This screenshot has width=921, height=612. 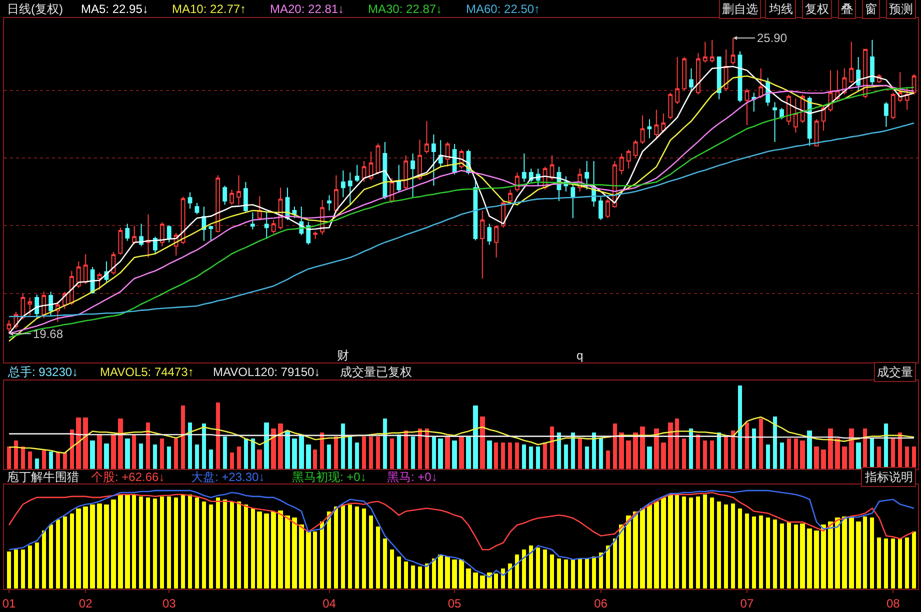 What do you see at coordinates (817, 9) in the screenshot?
I see `text: 复权` at bounding box center [817, 9].